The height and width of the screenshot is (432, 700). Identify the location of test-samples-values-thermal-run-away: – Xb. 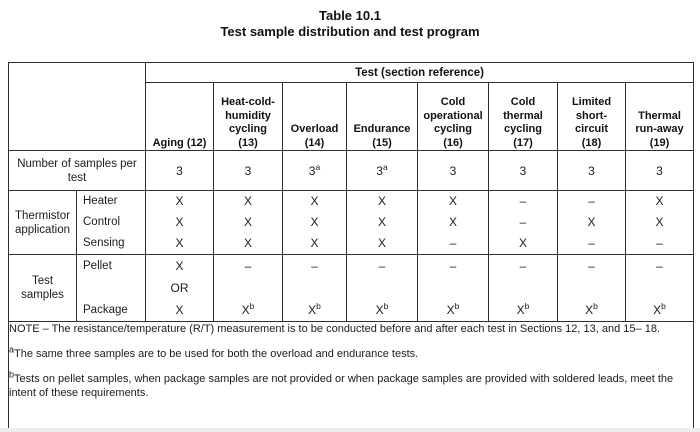
(659, 288).